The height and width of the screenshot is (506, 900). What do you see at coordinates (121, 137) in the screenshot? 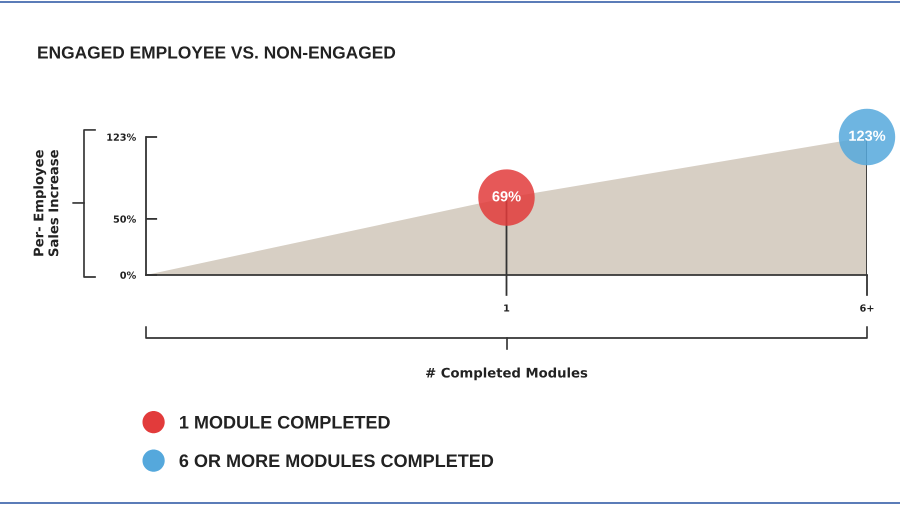
I see `y-tick-label: 123%` at bounding box center [121, 137].